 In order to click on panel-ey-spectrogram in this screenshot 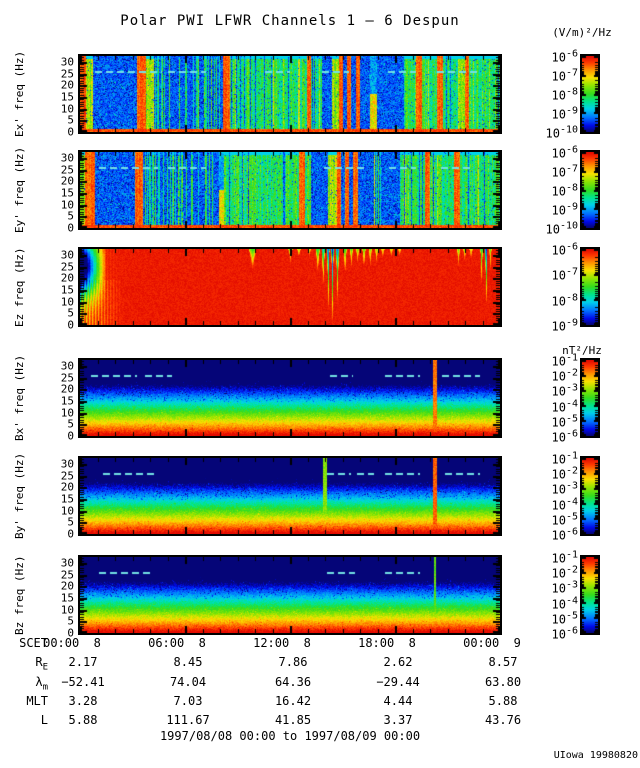, I will do `click(290, 190)`.